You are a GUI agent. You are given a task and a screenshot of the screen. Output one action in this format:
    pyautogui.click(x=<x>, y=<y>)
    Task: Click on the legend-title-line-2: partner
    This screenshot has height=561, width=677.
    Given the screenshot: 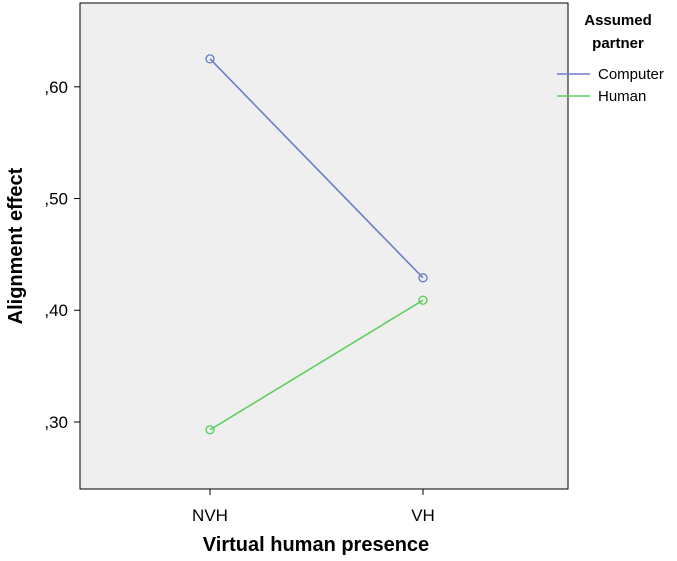 What is the action you would take?
    pyautogui.click(x=618, y=43)
    